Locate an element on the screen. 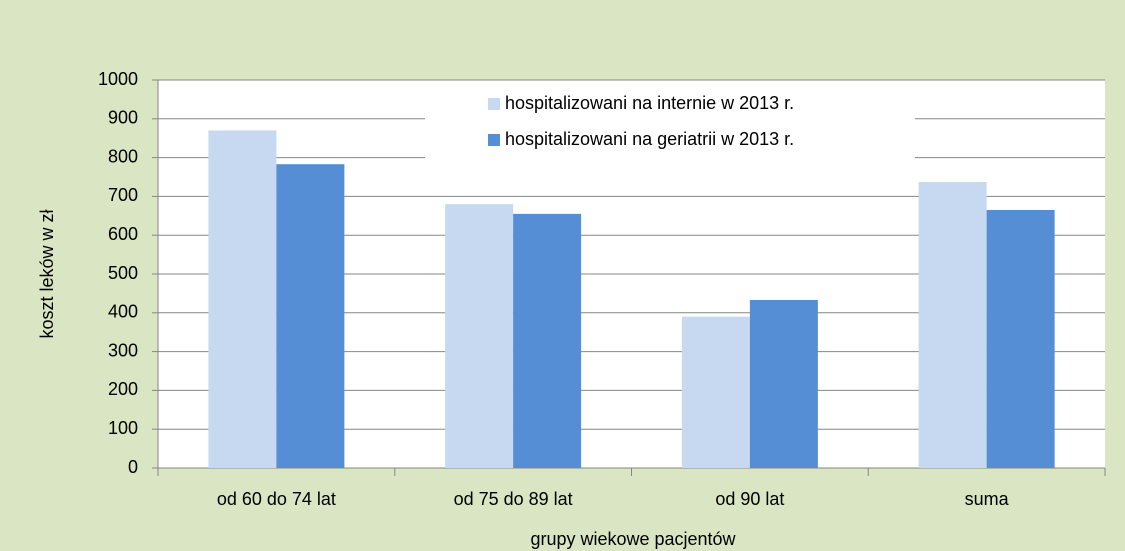  legend-label: hospitalizowani na geriatrii w 2013 r. is located at coordinates (649, 139).